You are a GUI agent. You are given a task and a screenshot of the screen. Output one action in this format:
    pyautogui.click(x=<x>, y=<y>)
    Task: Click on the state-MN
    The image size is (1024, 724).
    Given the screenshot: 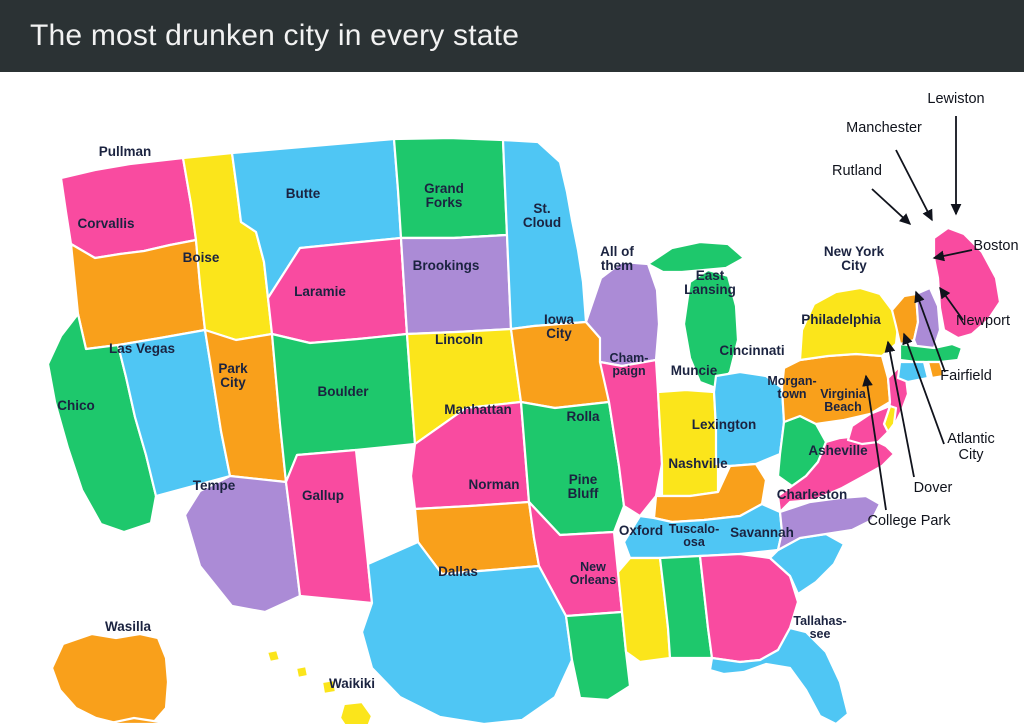 What is the action you would take?
    pyautogui.click(x=544, y=234)
    